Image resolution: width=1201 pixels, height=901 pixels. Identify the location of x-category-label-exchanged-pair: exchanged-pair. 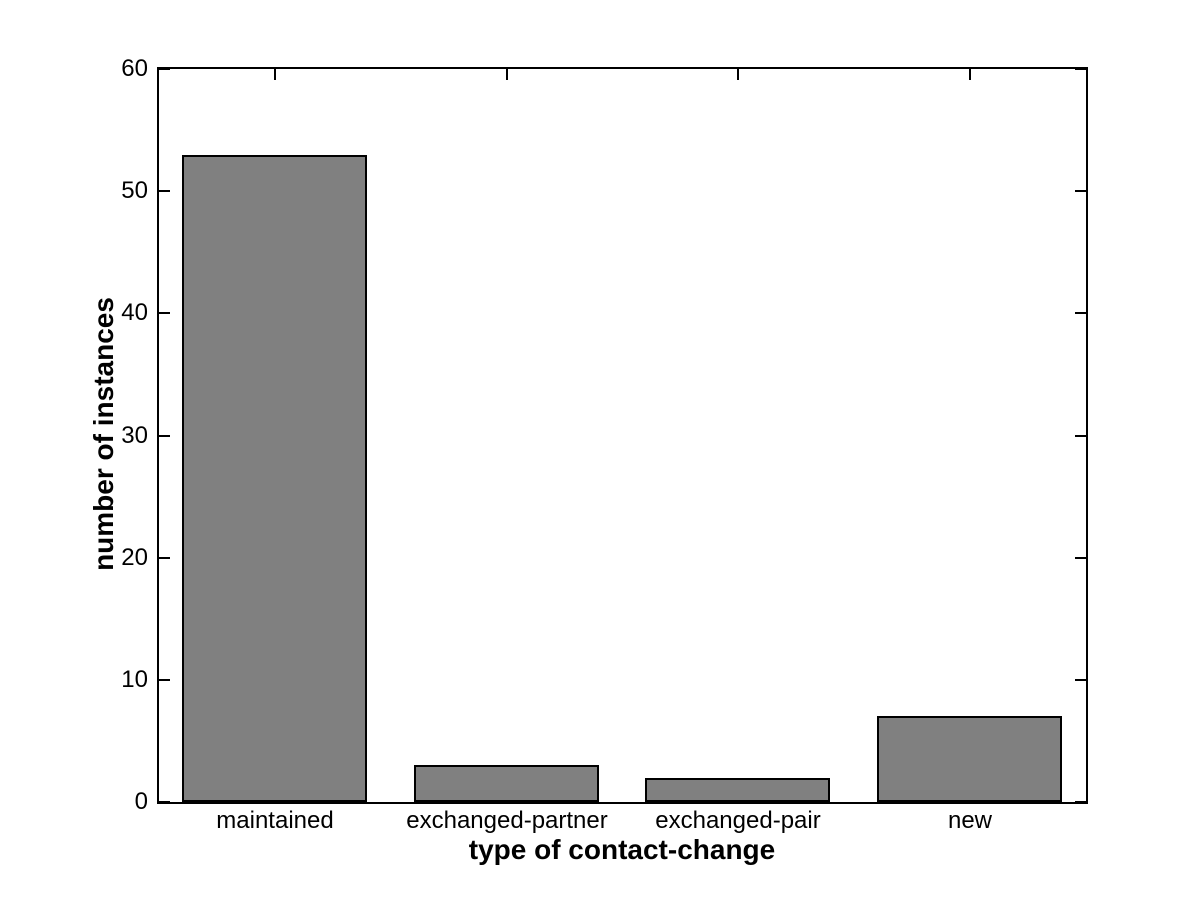
(738, 820).